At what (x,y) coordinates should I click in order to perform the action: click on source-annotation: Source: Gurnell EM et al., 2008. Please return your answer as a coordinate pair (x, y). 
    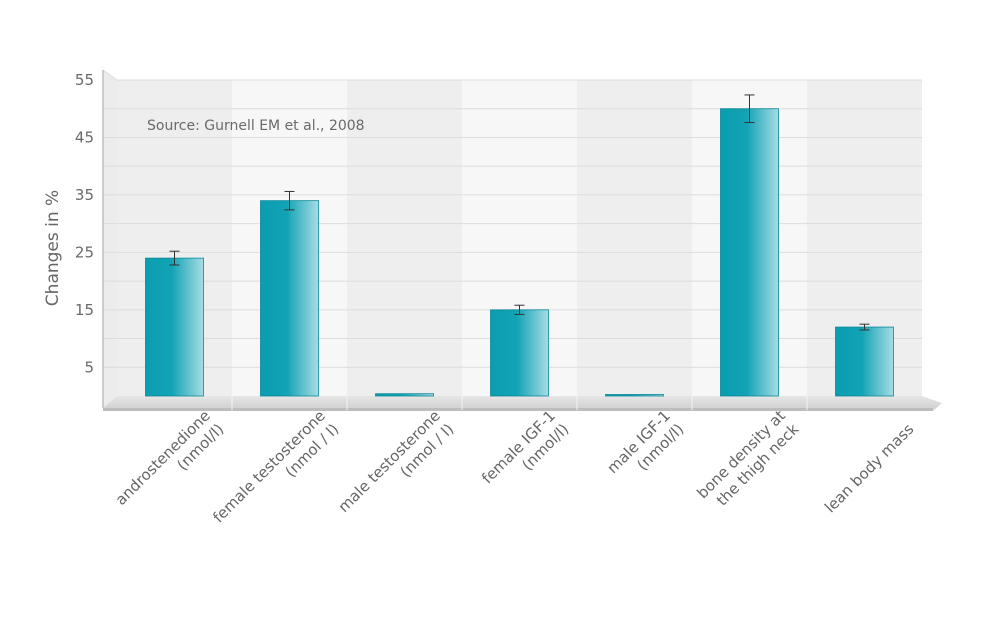
    Looking at the image, I should click on (256, 126).